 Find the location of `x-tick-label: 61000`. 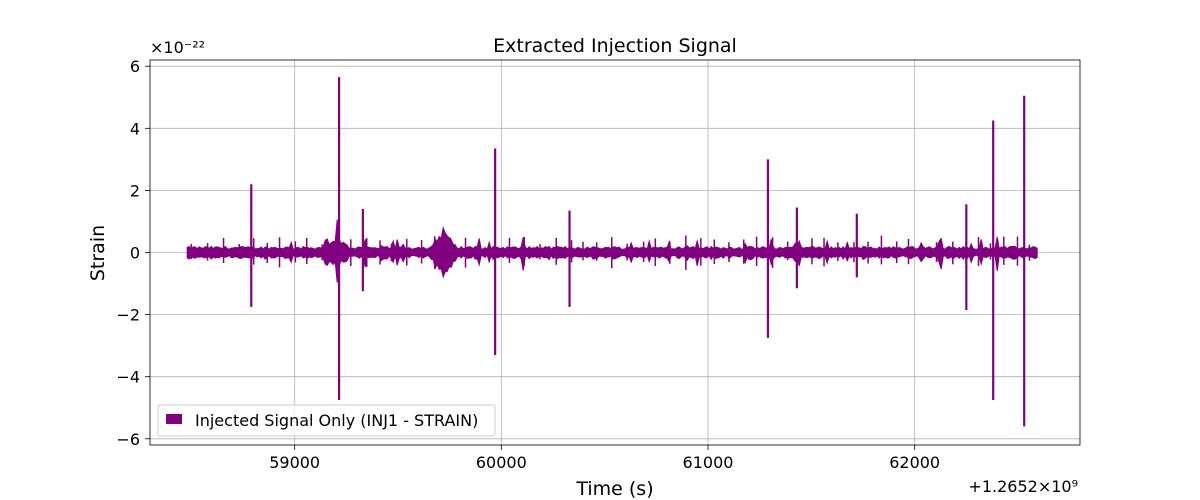

x-tick-label: 61000 is located at coordinates (708, 462).